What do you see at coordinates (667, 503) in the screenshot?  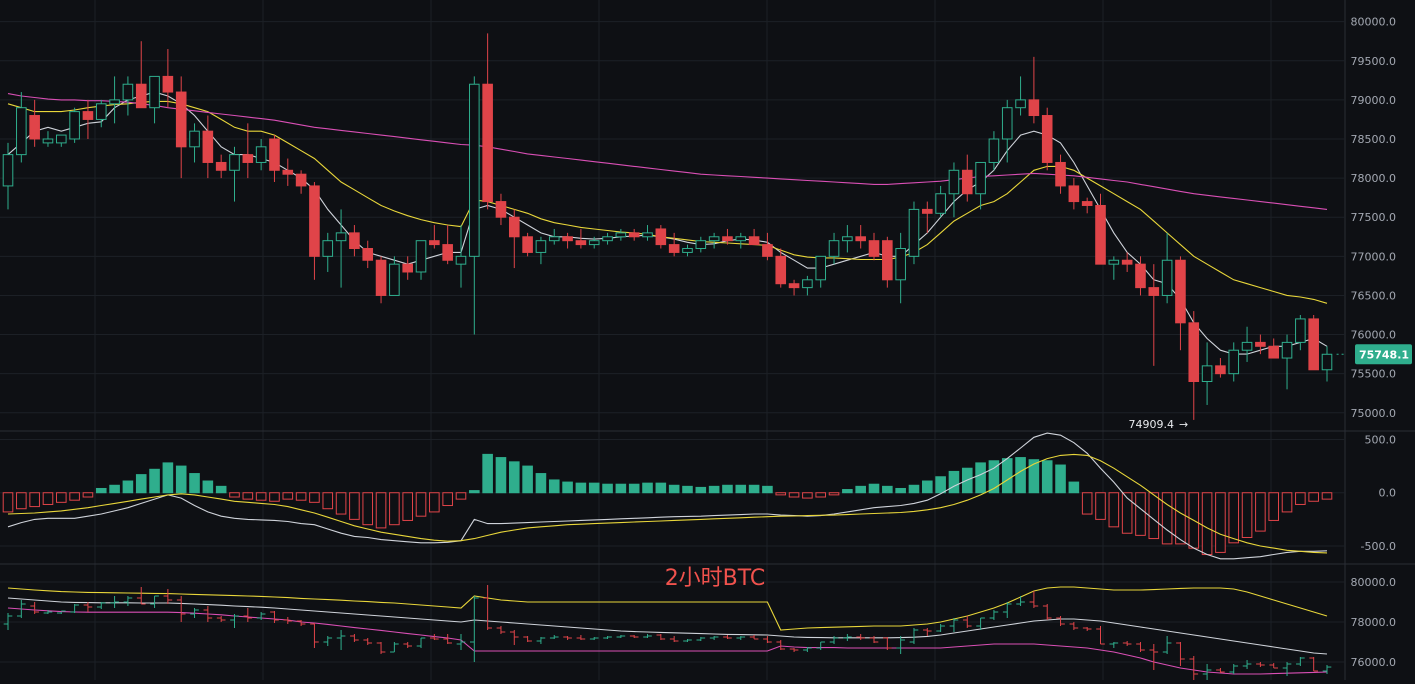 I see `macd-dea-line` at bounding box center [667, 503].